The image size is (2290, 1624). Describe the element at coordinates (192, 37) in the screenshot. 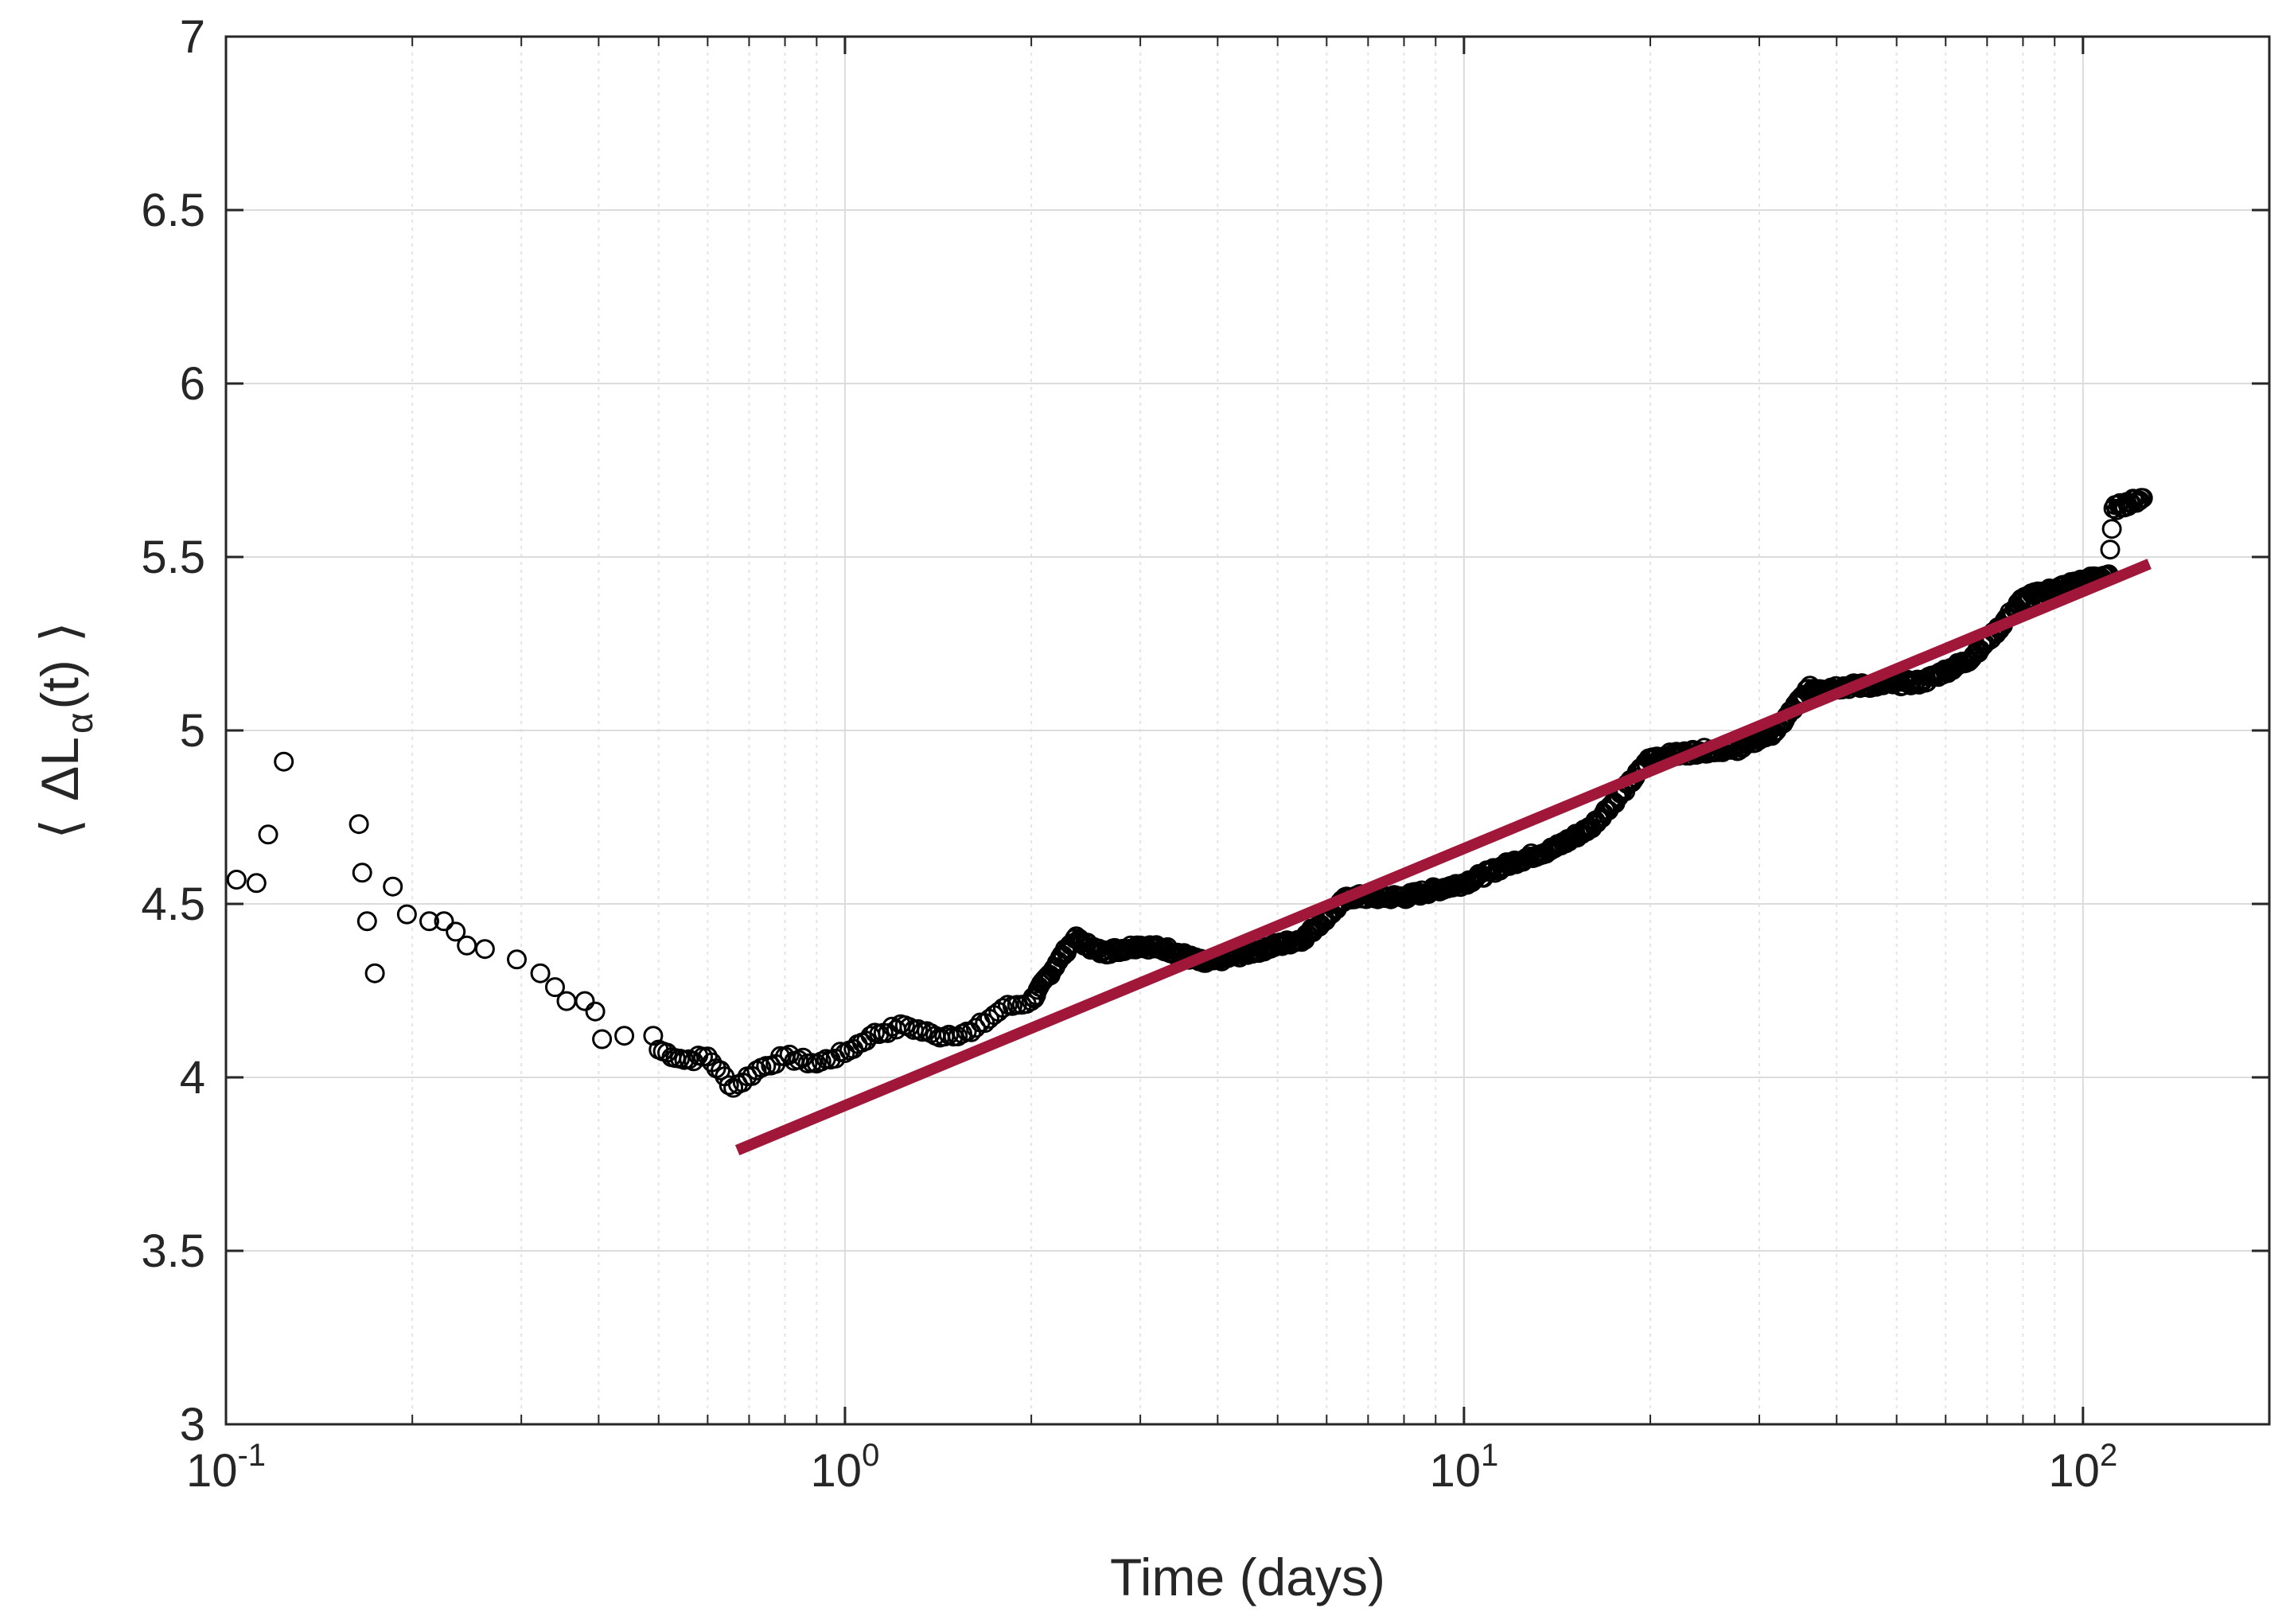

I see `y-tick-label: 7` at that location.